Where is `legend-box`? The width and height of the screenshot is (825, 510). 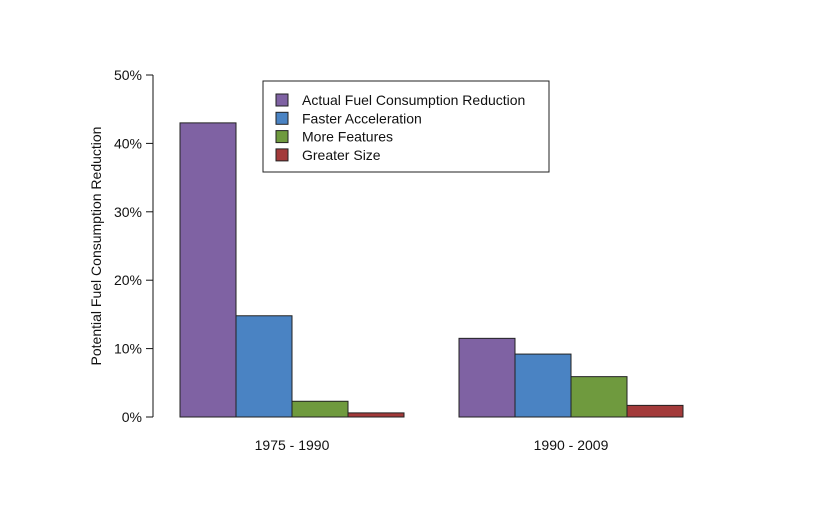
legend-box is located at coordinates (406, 126).